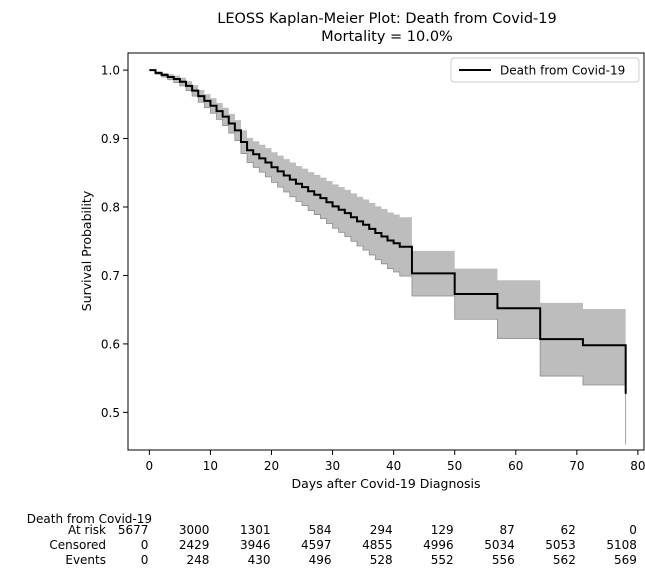  What do you see at coordinates (89, 519) in the screenshot?
I see `at-risk-table-group-label: Death from Covid-19` at bounding box center [89, 519].